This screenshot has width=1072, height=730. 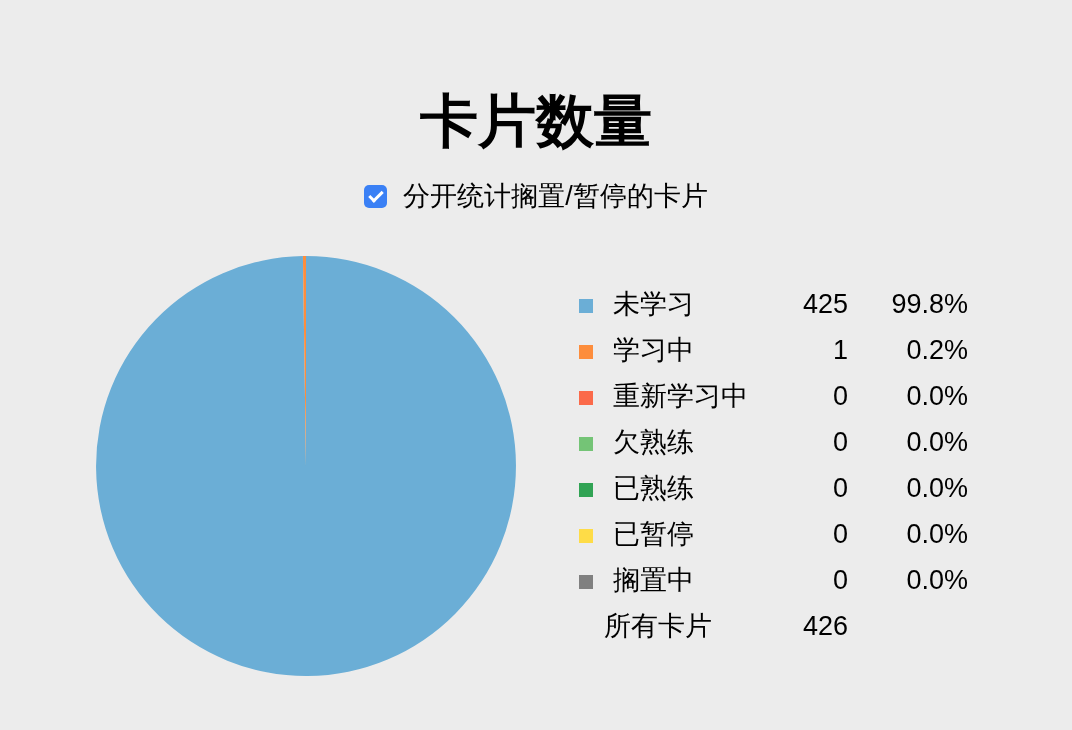 I want to click on data-label: 1, so click(x=840, y=350).